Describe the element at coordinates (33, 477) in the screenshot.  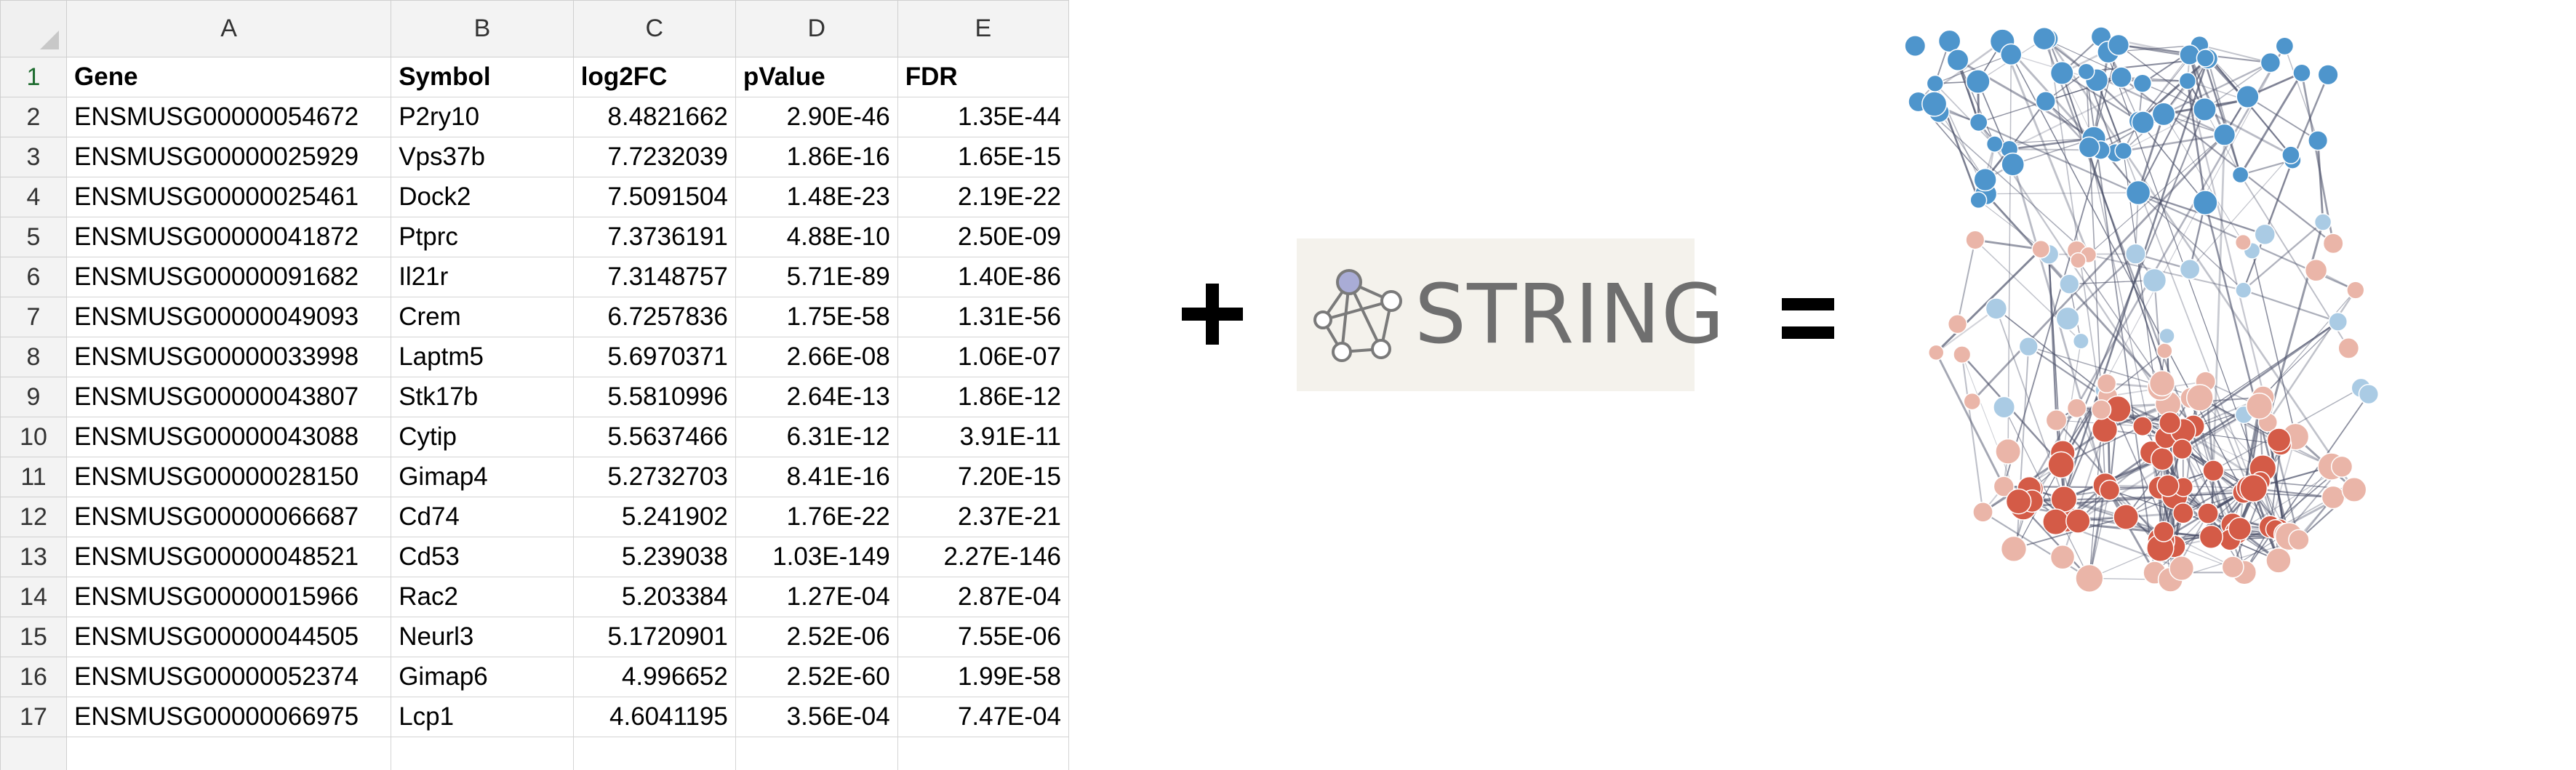
I see `row-number: 11` at that location.